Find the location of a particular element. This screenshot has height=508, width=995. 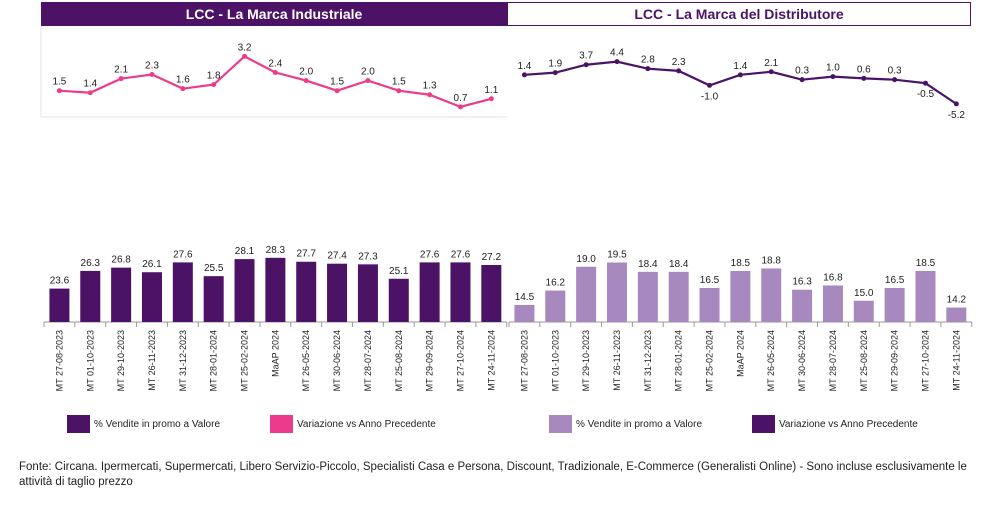

bar-value-label: 25.5 is located at coordinates (214, 268).